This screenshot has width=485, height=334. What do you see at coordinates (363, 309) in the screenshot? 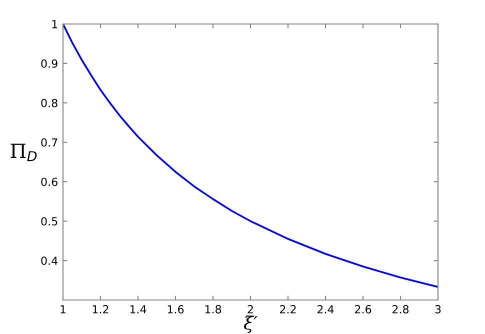
I see `x-tick-label: 2.6` at bounding box center [363, 309].